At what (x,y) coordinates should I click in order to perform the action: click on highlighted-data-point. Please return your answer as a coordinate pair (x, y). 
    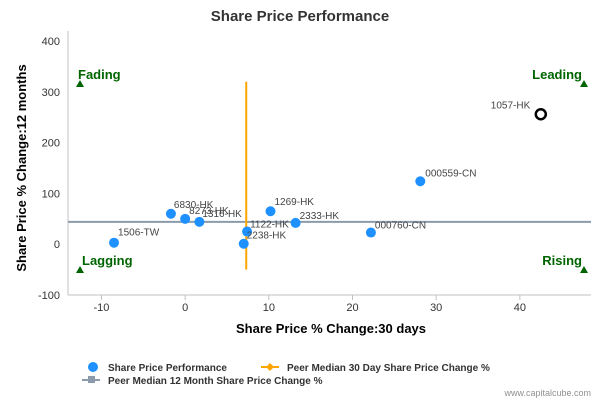
    Looking at the image, I should click on (541, 114).